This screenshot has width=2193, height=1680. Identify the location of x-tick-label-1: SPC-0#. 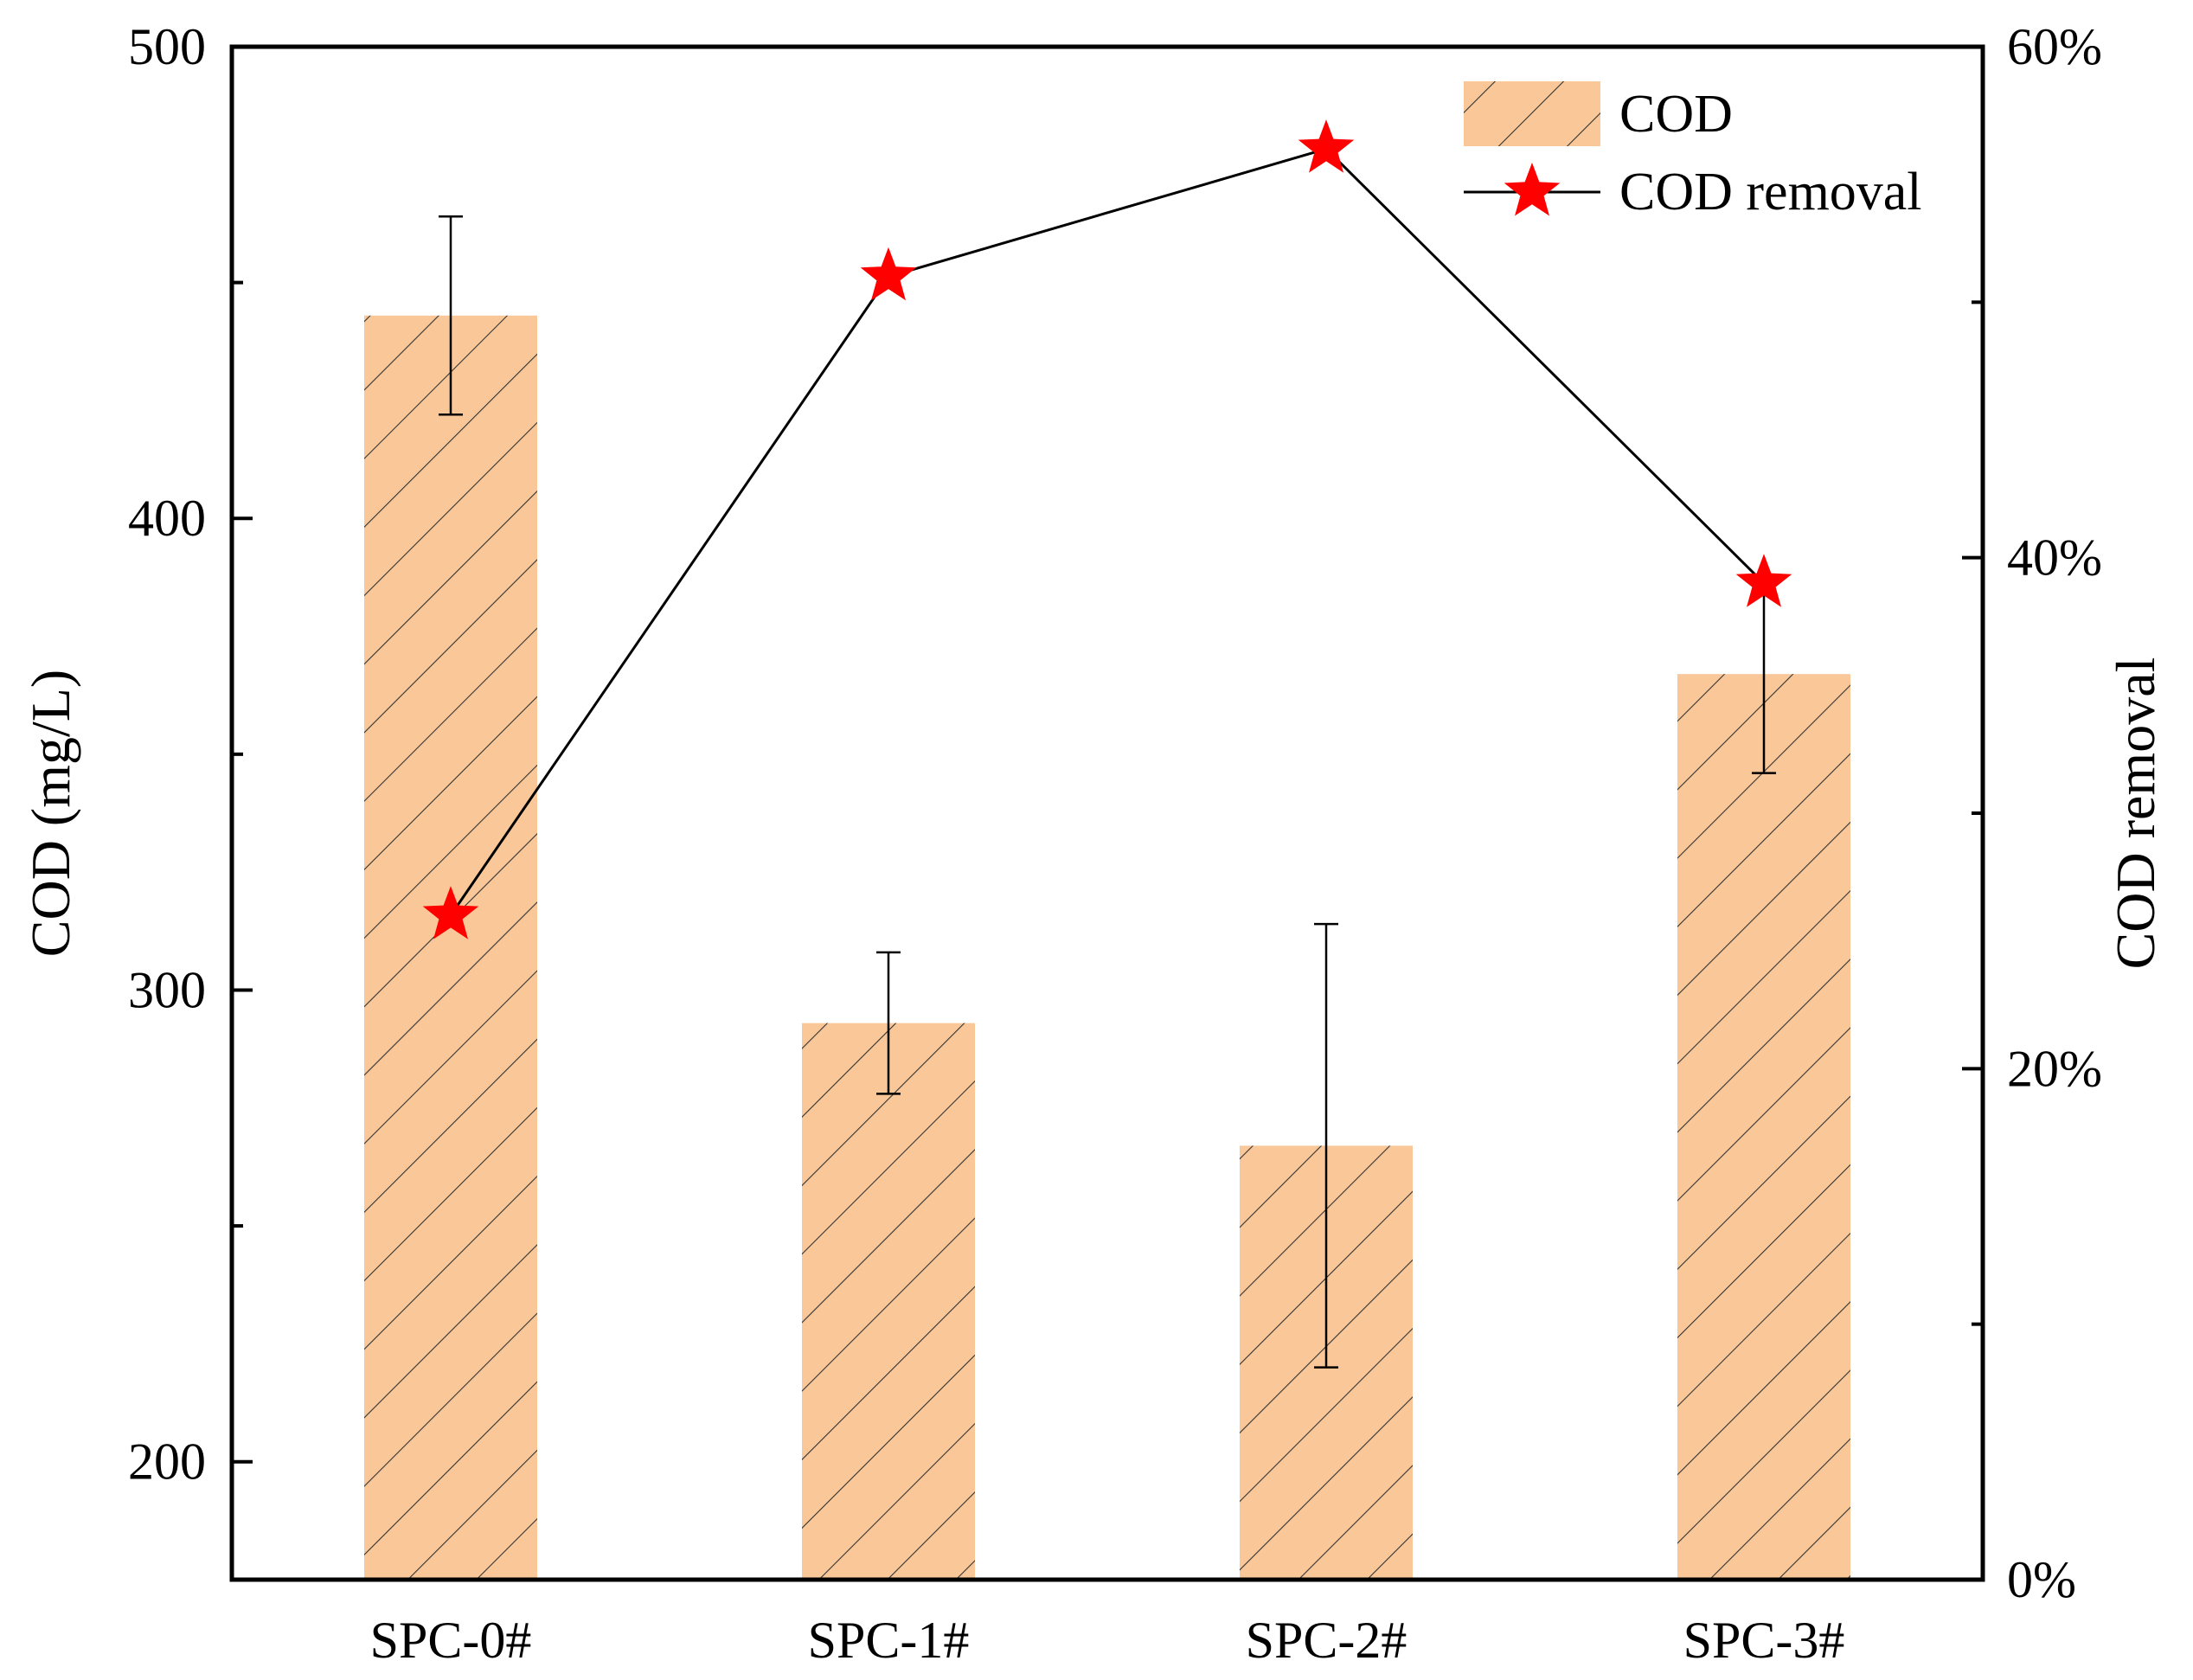
(451, 1640).